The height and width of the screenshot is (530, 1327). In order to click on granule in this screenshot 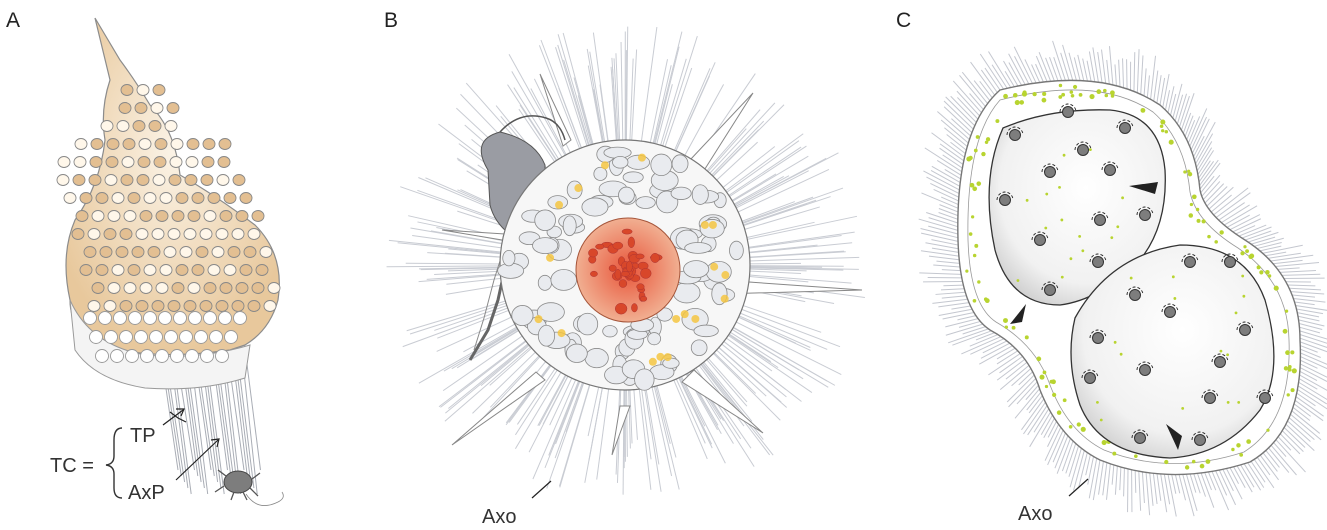, I will do `click(704, 224)`.